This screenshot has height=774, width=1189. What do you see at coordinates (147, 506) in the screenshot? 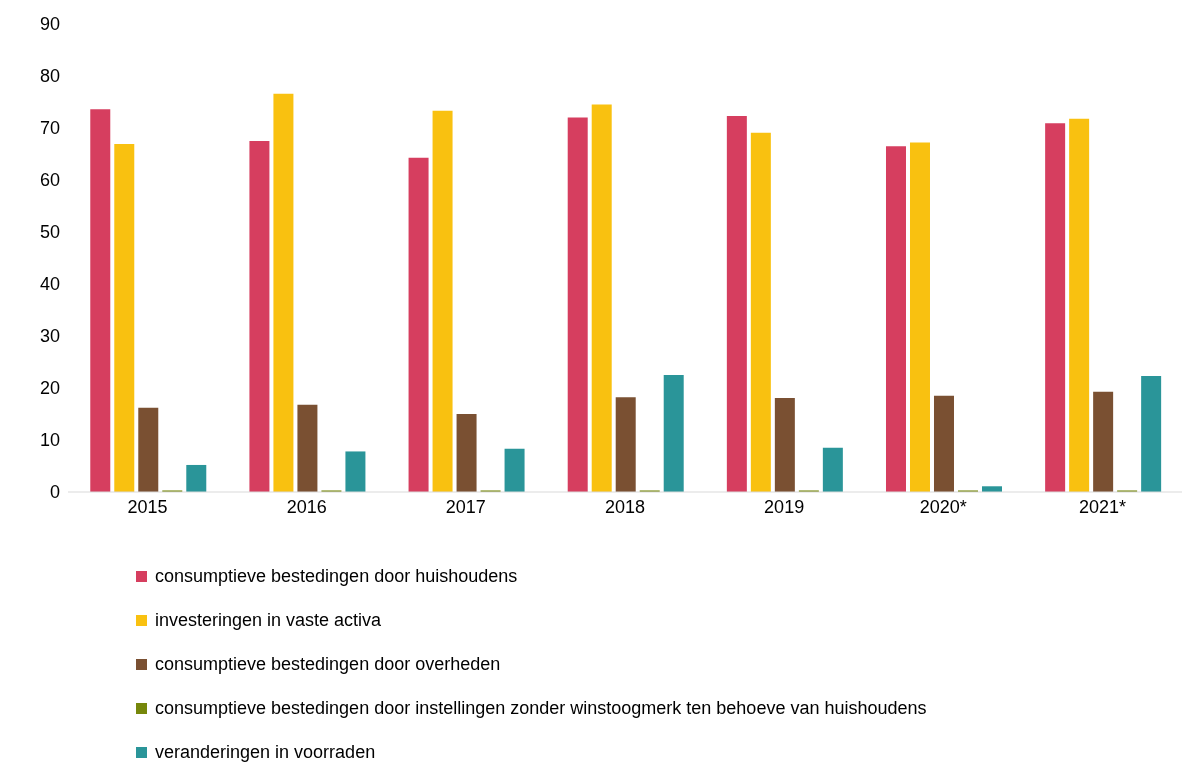
I see `x-tick-label: 2015` at bounding box center [147, 506].